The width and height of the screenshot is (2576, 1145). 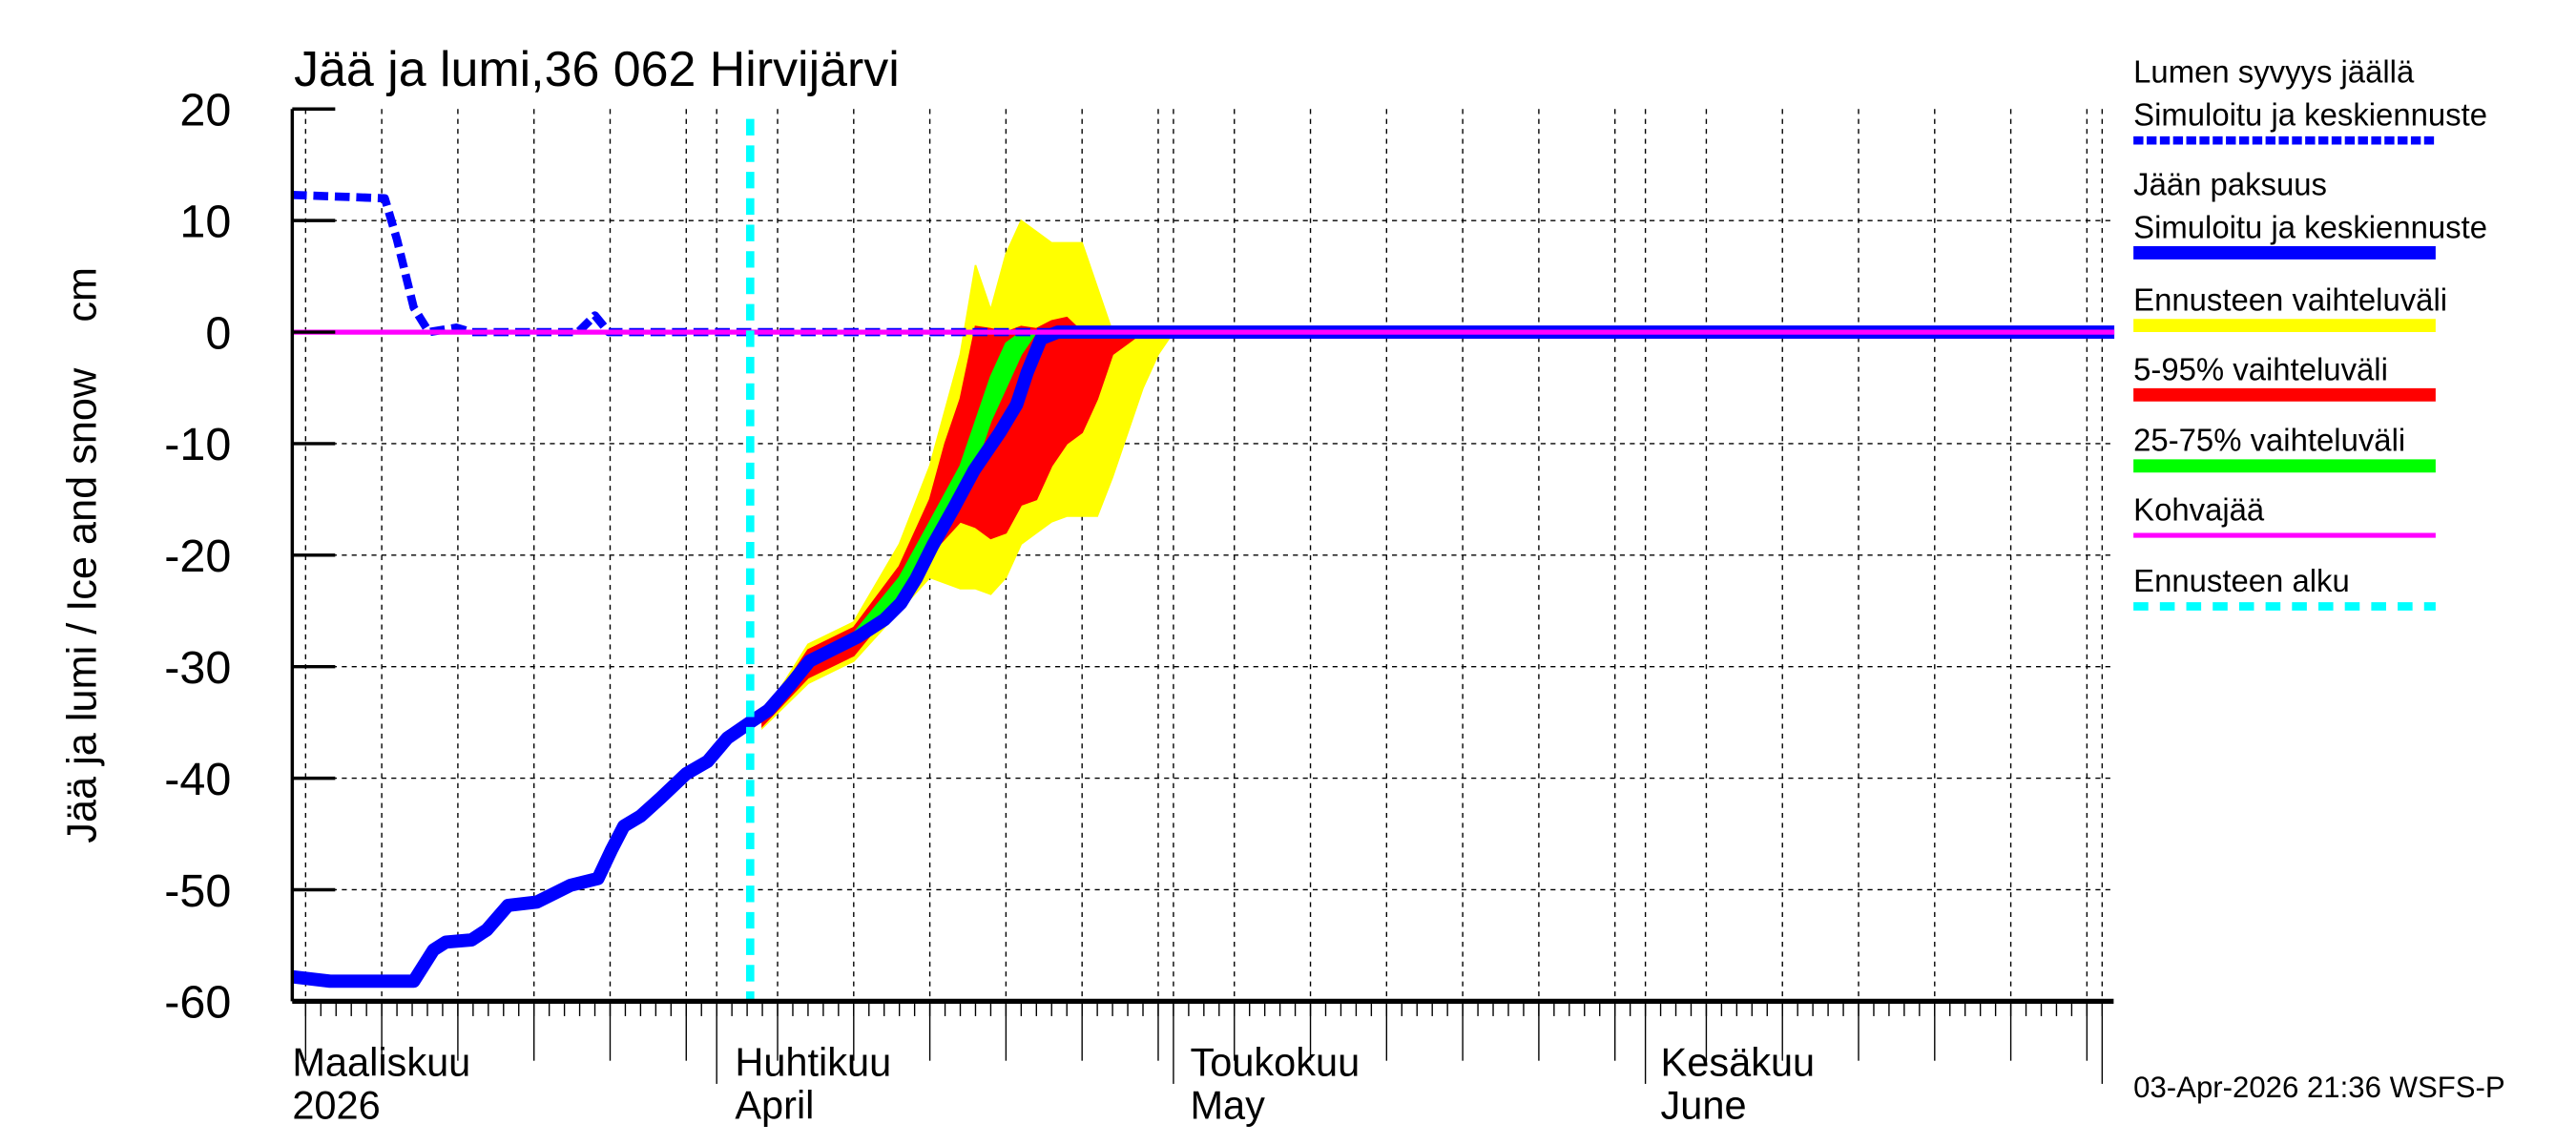 I want to click on y-tick-label: 0, so click(x=218, y=333).